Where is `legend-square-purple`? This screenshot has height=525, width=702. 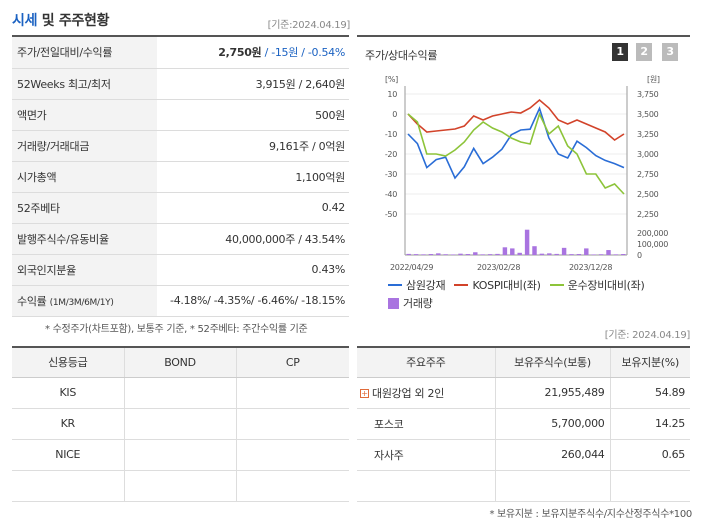 legend-square-purple is located at coordinates (393, 303).